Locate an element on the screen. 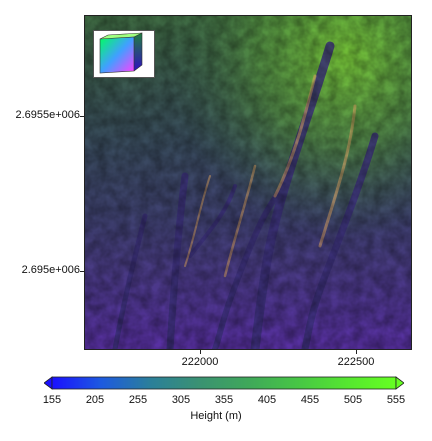  y-tick-label: 2.695e+006 is located at coordinates (50, 270).